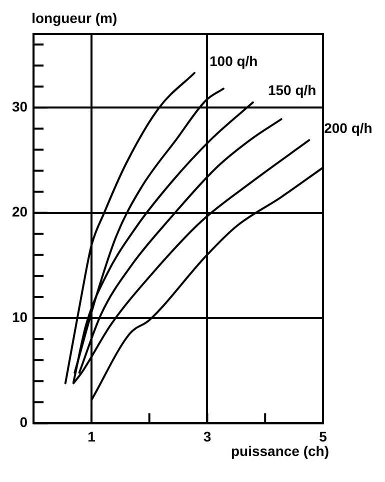 The width and height of the screenshot is (385, 482). What do you see at coordinates (20, 106) in the screenshot?
I see `y-tick-label: 30` at bounding box center [20, 106].